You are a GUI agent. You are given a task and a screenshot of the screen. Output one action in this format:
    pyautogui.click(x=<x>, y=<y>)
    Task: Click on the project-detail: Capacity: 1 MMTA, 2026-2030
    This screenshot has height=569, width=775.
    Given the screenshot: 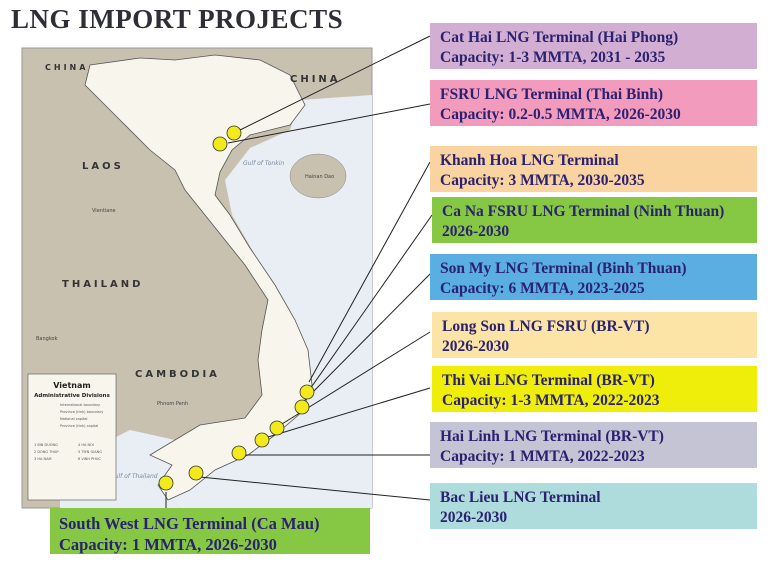 What is the action you would take?
    pyautogui.click(x=168, y=544)
    